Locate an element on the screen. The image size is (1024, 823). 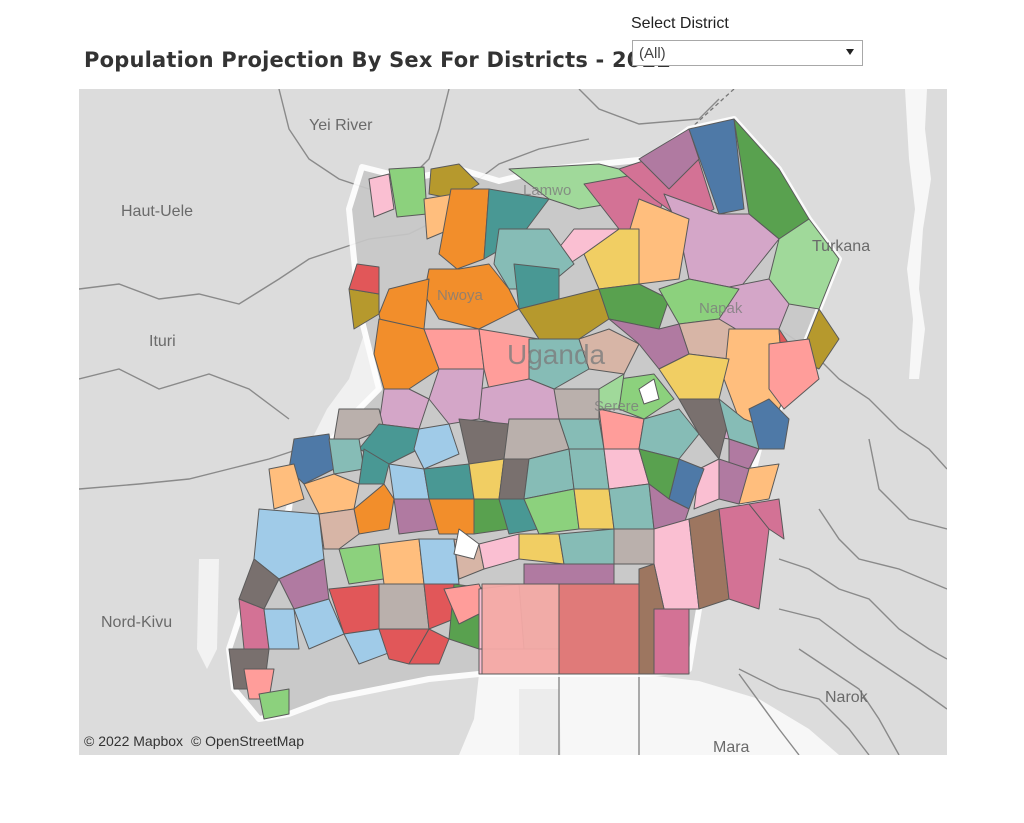
label-nord-kivu: Nord-Kivu is located at coordinates (136, 622).